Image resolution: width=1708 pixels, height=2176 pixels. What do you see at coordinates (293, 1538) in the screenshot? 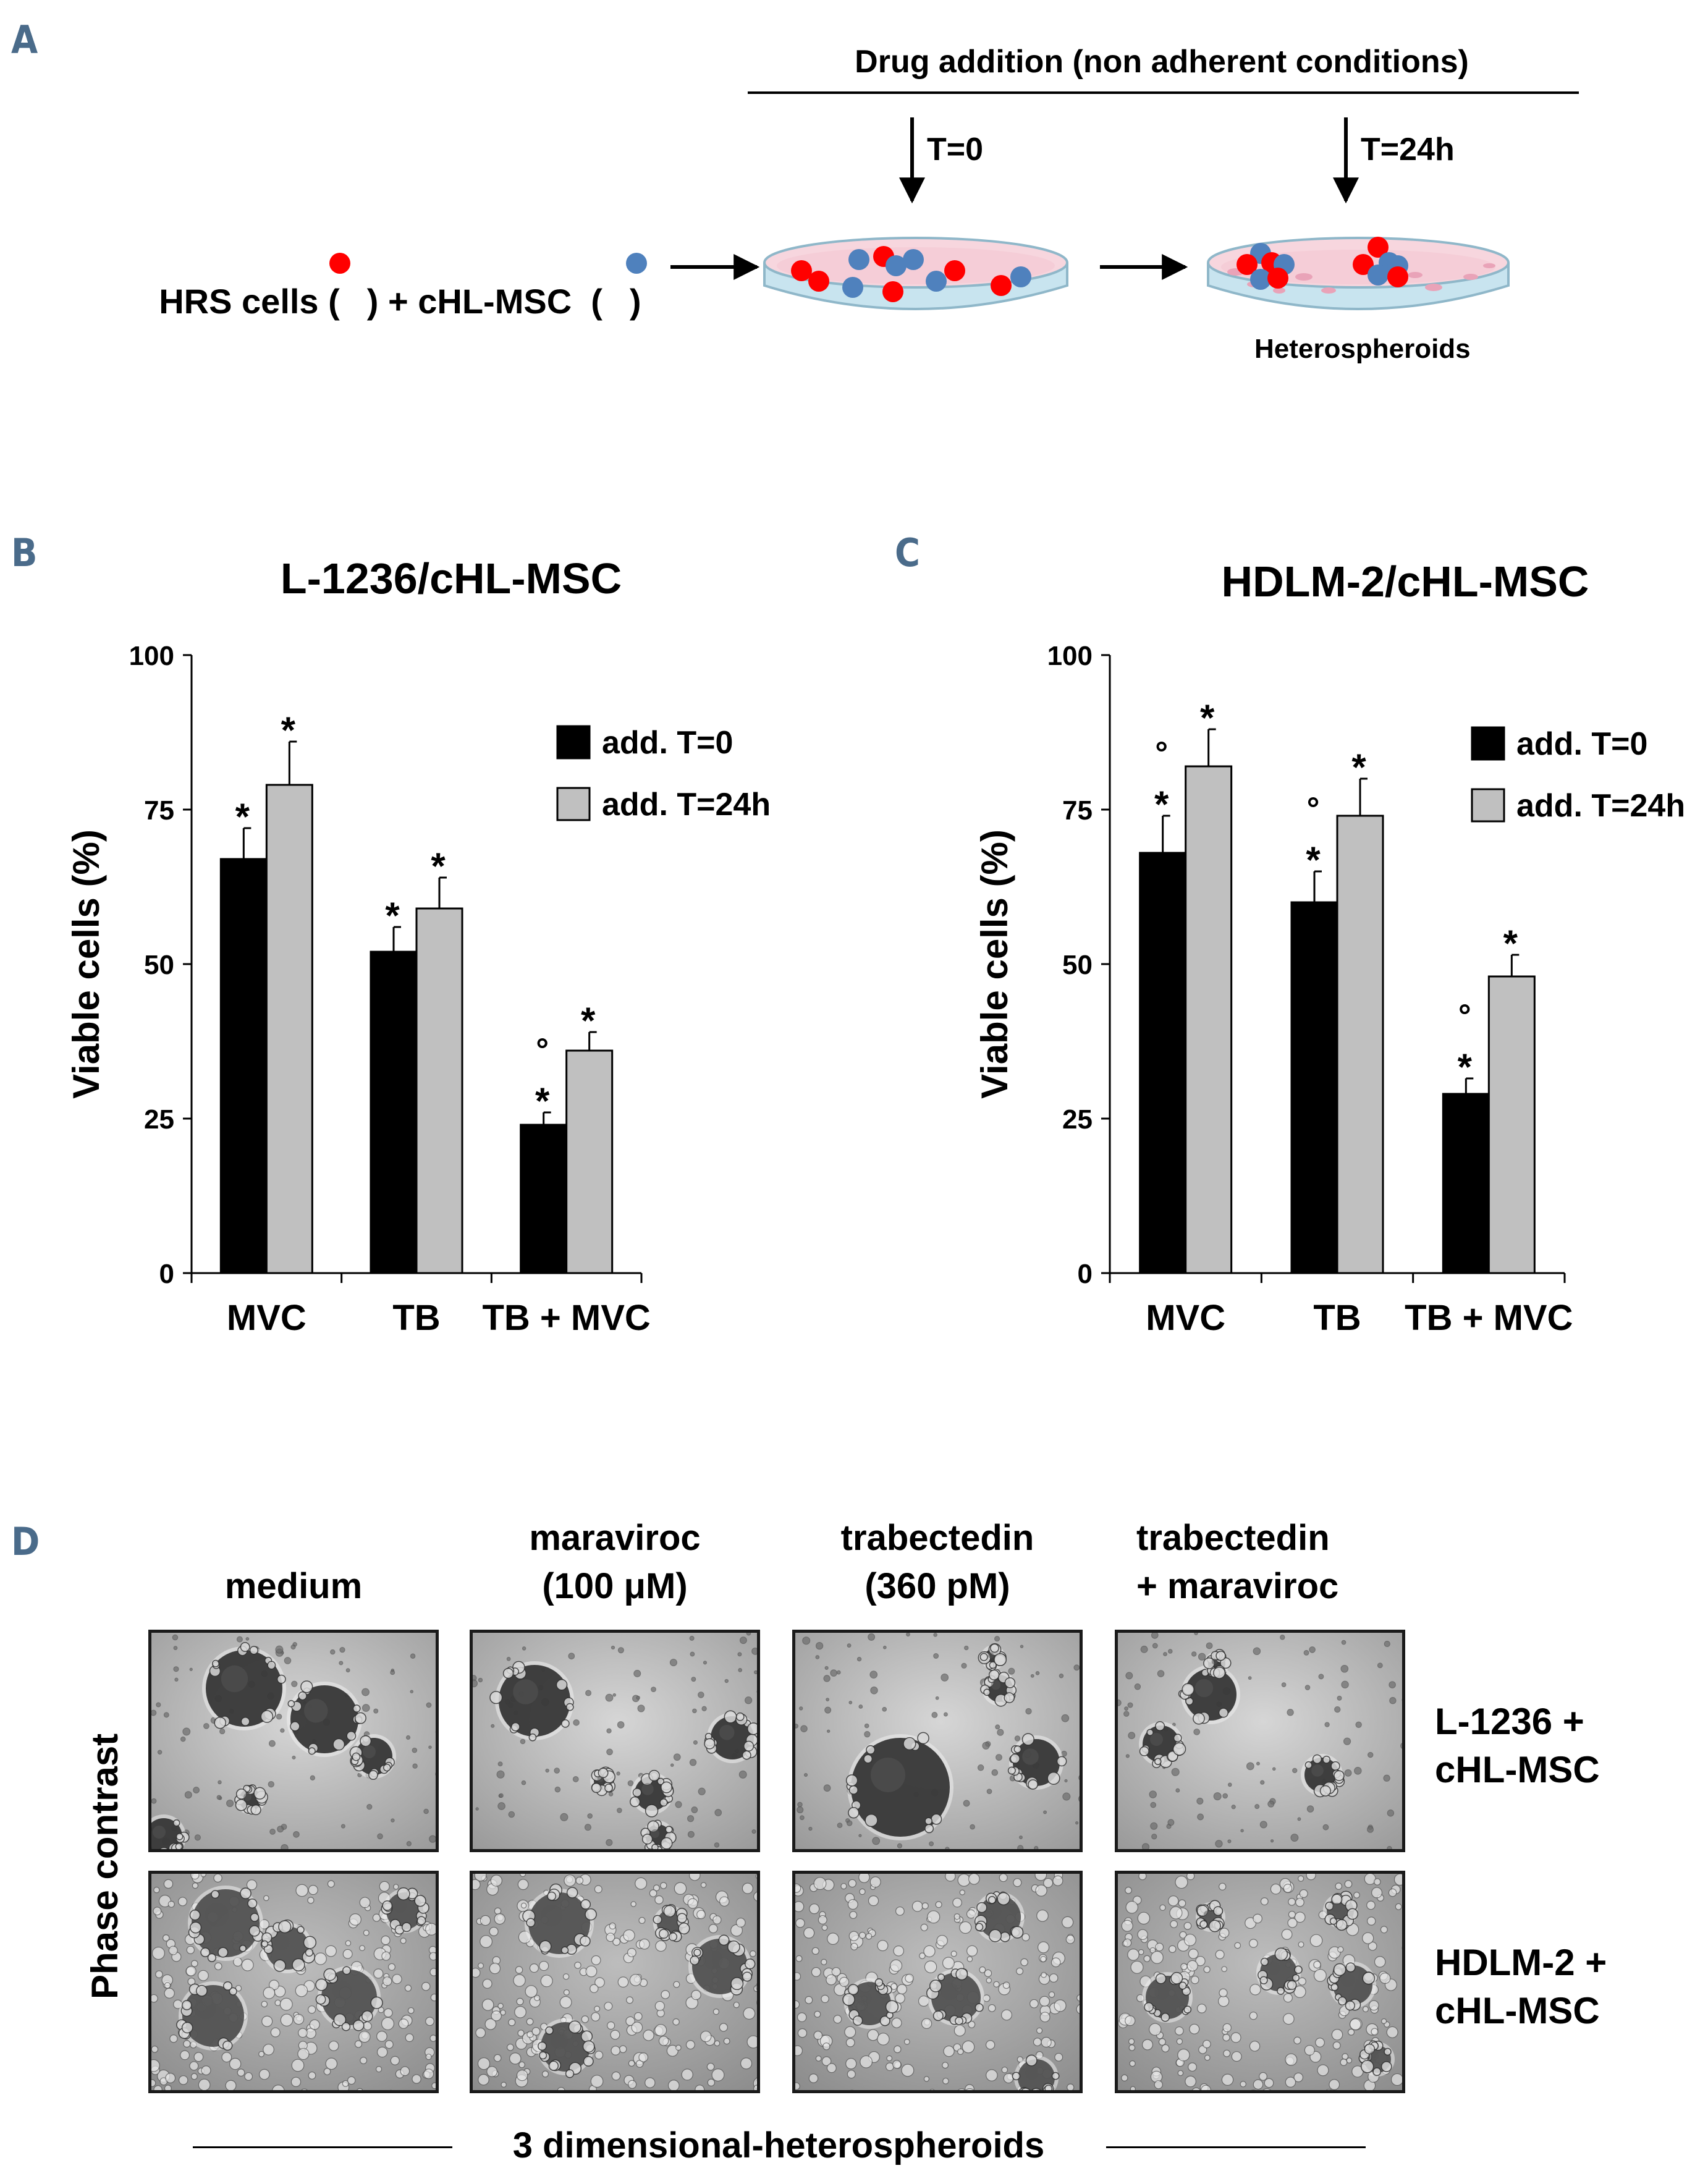
I see `column-label-line1` at bounding box center [293, 1538].